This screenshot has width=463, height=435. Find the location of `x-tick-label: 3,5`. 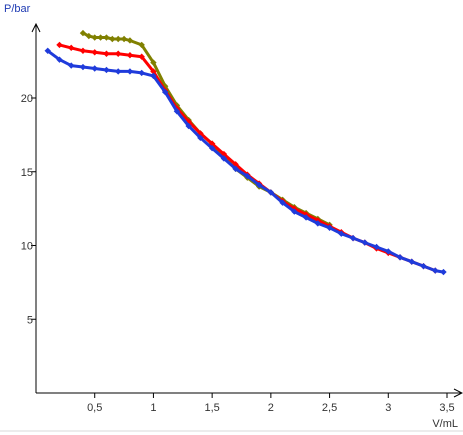

x-tick-label: 3,5 is located at coordinates (446, 408).